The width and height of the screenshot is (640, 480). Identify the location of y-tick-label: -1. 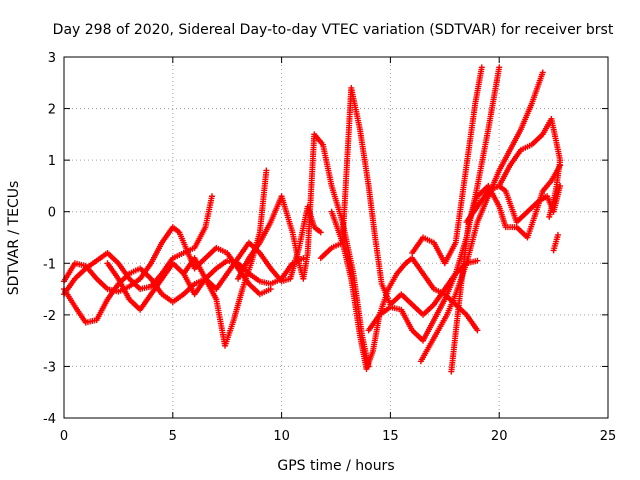
(49, 264).